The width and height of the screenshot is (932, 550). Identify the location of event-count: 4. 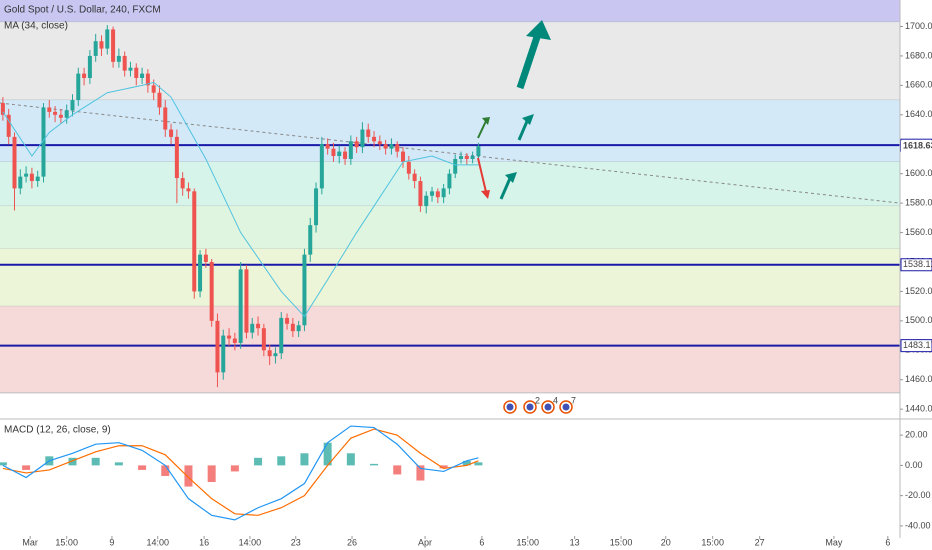
(555, 400).